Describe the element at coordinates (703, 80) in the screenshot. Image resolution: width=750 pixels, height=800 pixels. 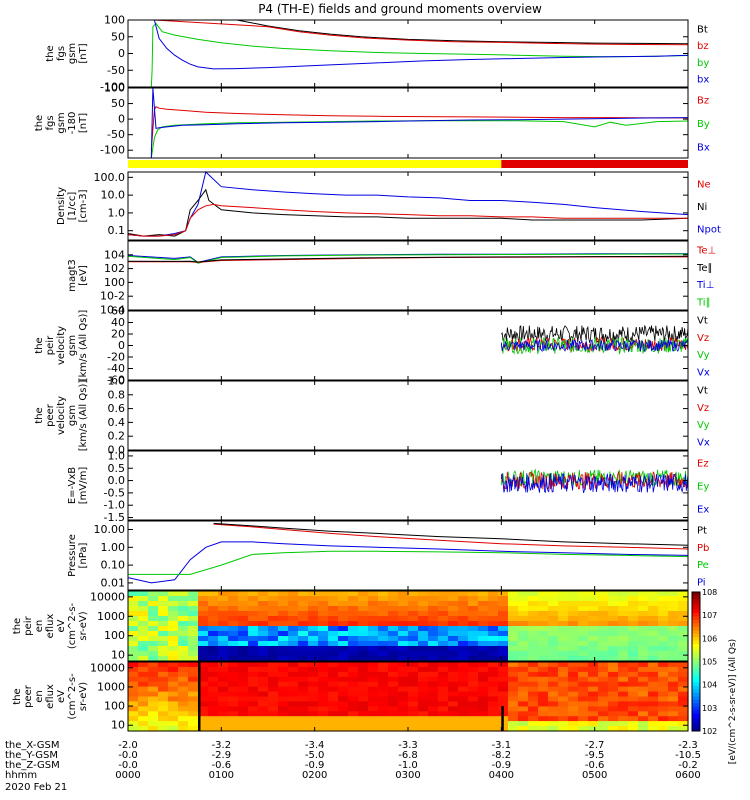
I see `legend-bx: bx` at that location.